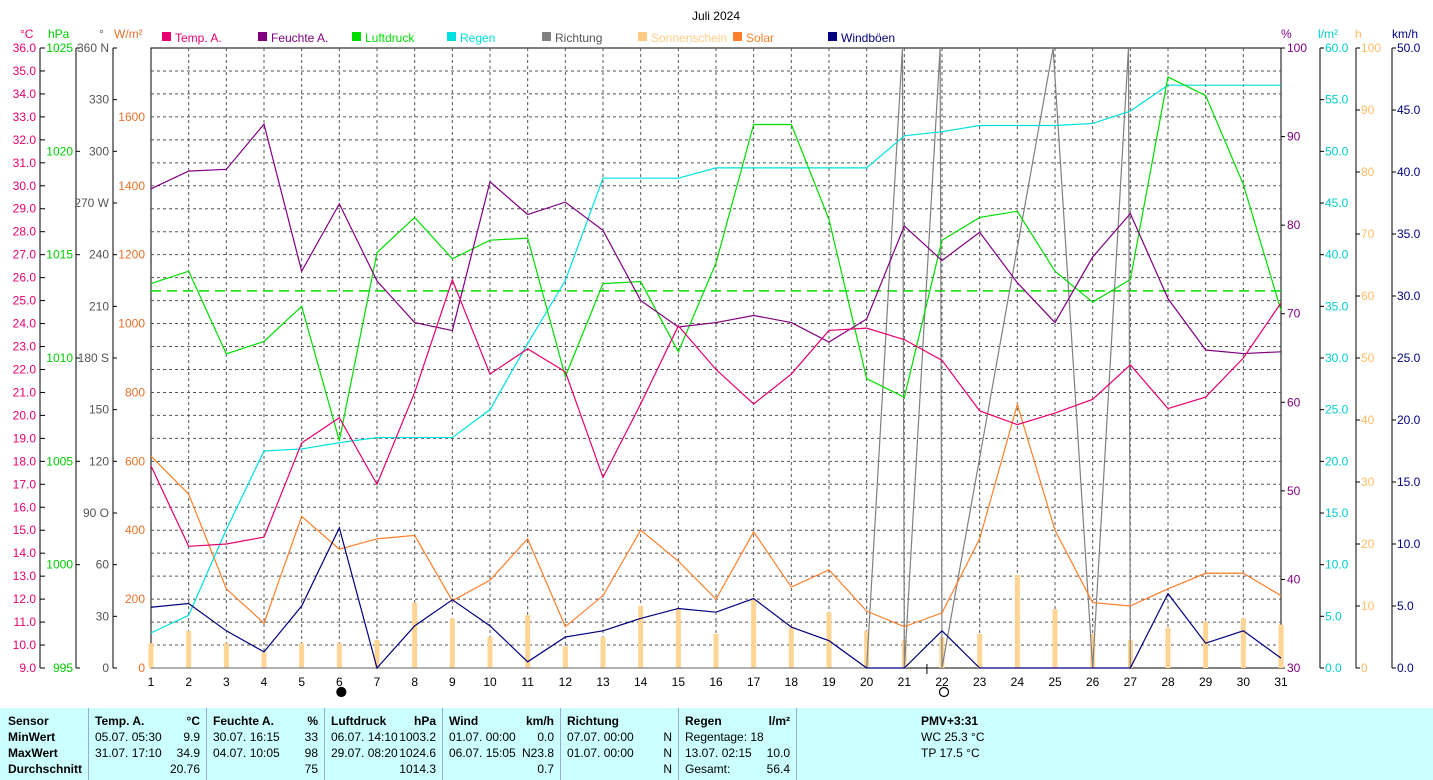  I want to click on temp-tick-label: 19.0, so click(25, 438).